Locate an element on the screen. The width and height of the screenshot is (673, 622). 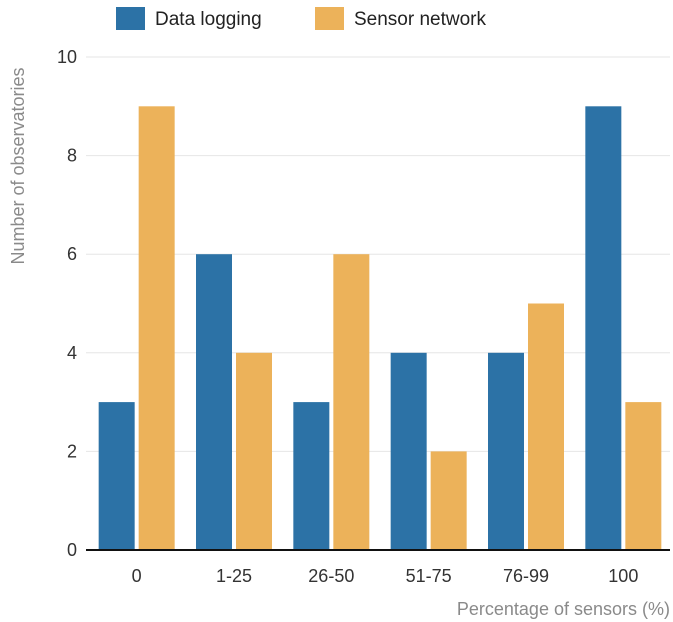
x-tick-labels: 0 1-25 26-50 51-75 76-99 100 is located at coordinates (385, 576).